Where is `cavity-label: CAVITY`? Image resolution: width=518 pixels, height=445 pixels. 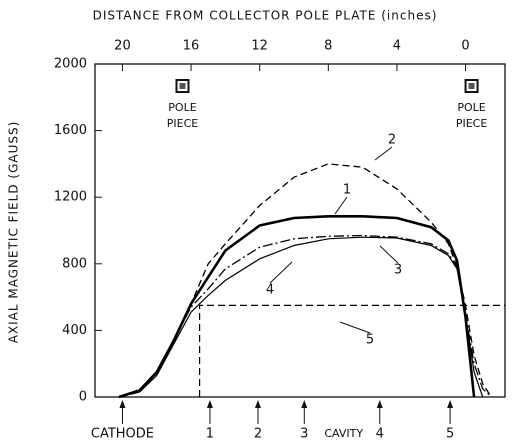 cavity-label: CAVITY is located at coordinates (343, 433).